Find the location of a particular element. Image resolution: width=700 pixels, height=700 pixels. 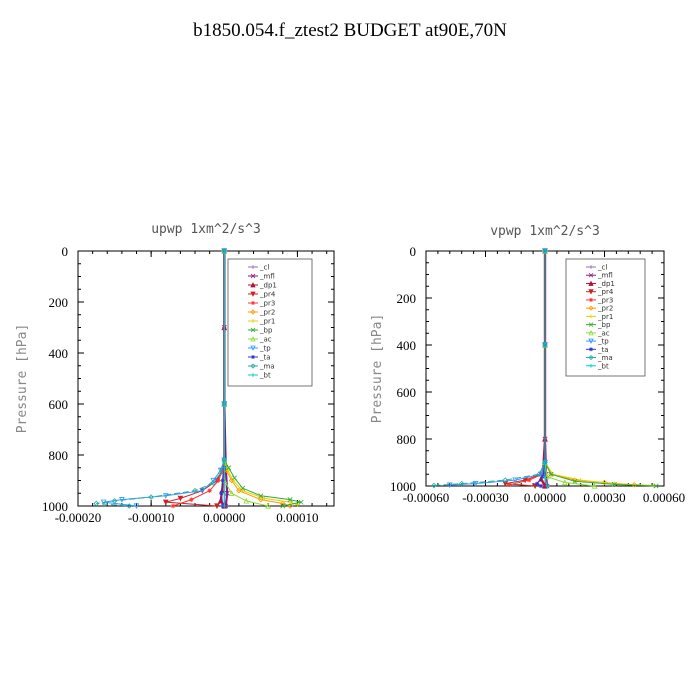

panel-title: vpwp 1xm^2/s^3 is located at coordinates (545, 231).